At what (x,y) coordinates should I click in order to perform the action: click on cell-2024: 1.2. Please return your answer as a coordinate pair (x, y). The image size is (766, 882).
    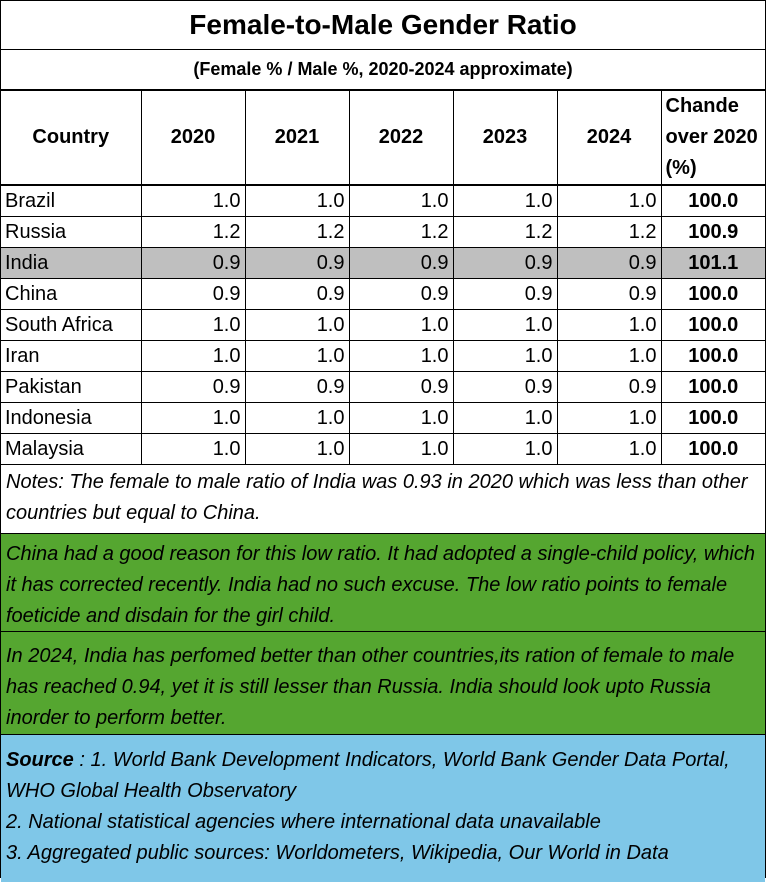
    Looking at the image, I should click on (609, 232).